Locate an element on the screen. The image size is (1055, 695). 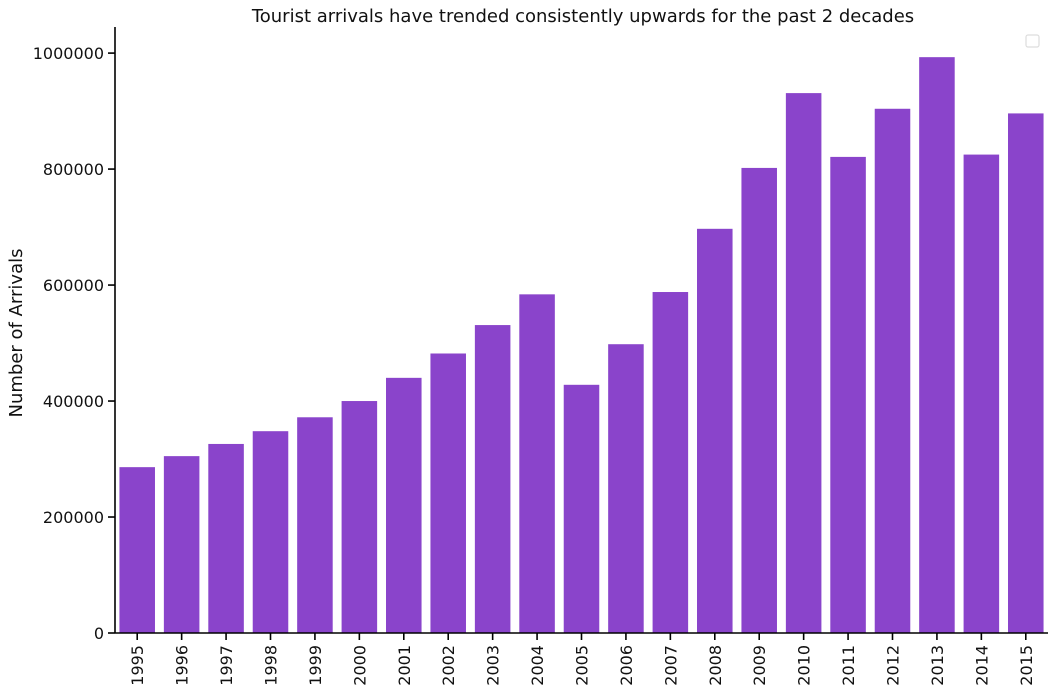
x-tick-label-1999: 1999 is located at coordinates (315, 665).